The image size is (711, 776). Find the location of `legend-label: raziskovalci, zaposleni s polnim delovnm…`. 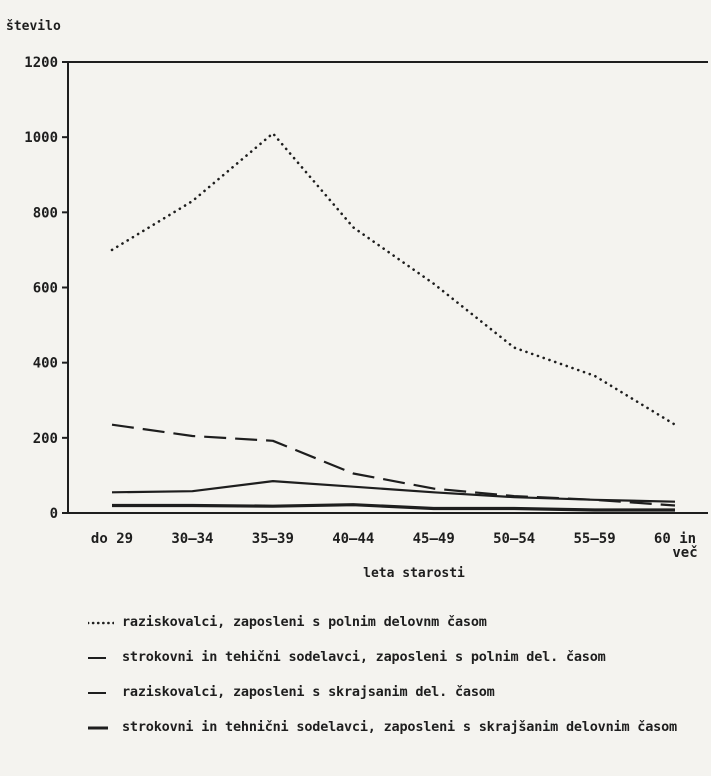

legend-label: raziskovalci, zaposleni s polnim delovnm… is located at coordinates (304, 622).